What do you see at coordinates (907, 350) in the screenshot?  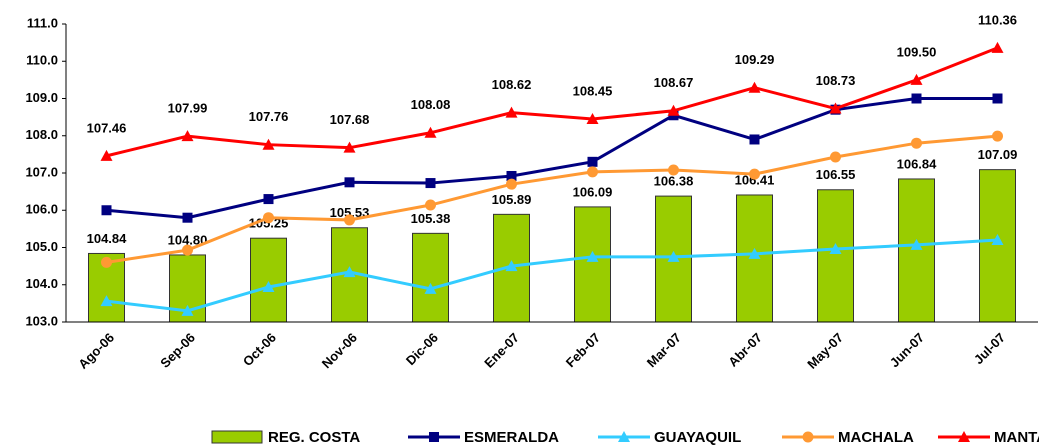 I see `x-tick-label: Jun-07` at bounding box center [907, 350].